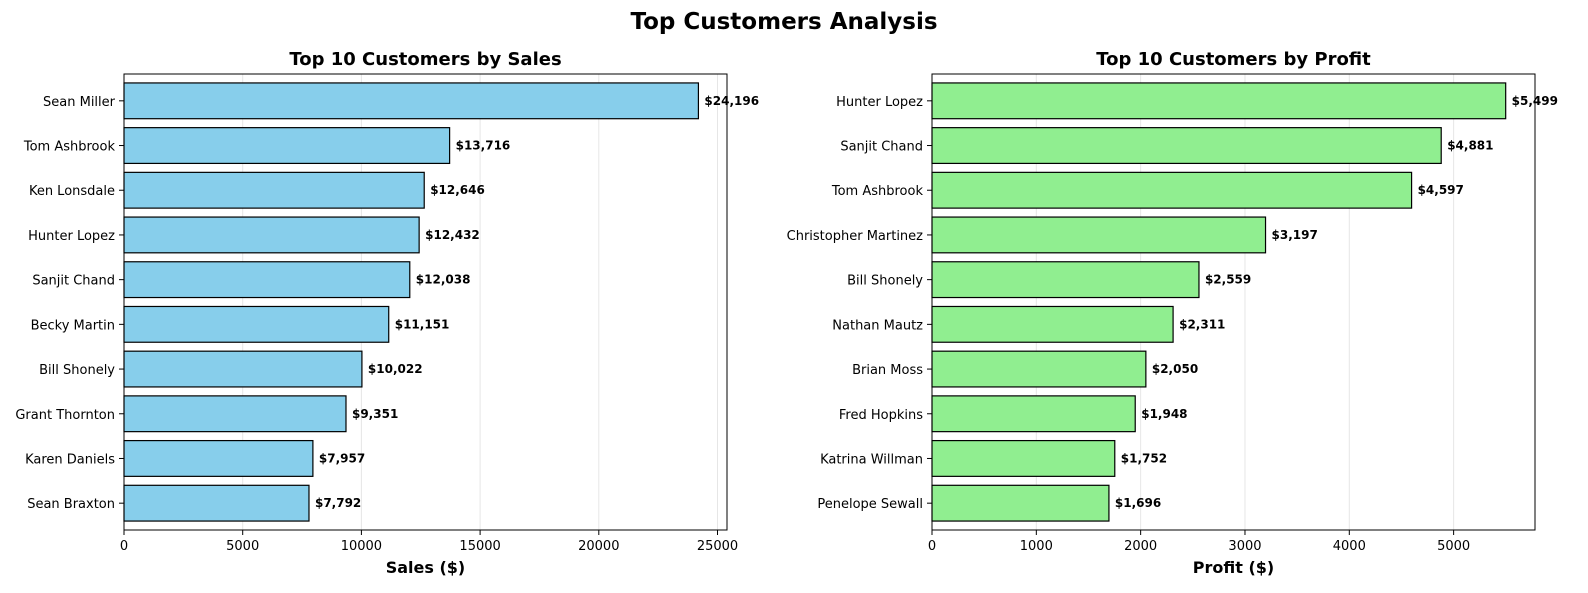  What do you see at coordinates (1175, 369) in the screenshot?
I see `profit-bar-value-label: $2,050` at bounding box center [1175, 369].